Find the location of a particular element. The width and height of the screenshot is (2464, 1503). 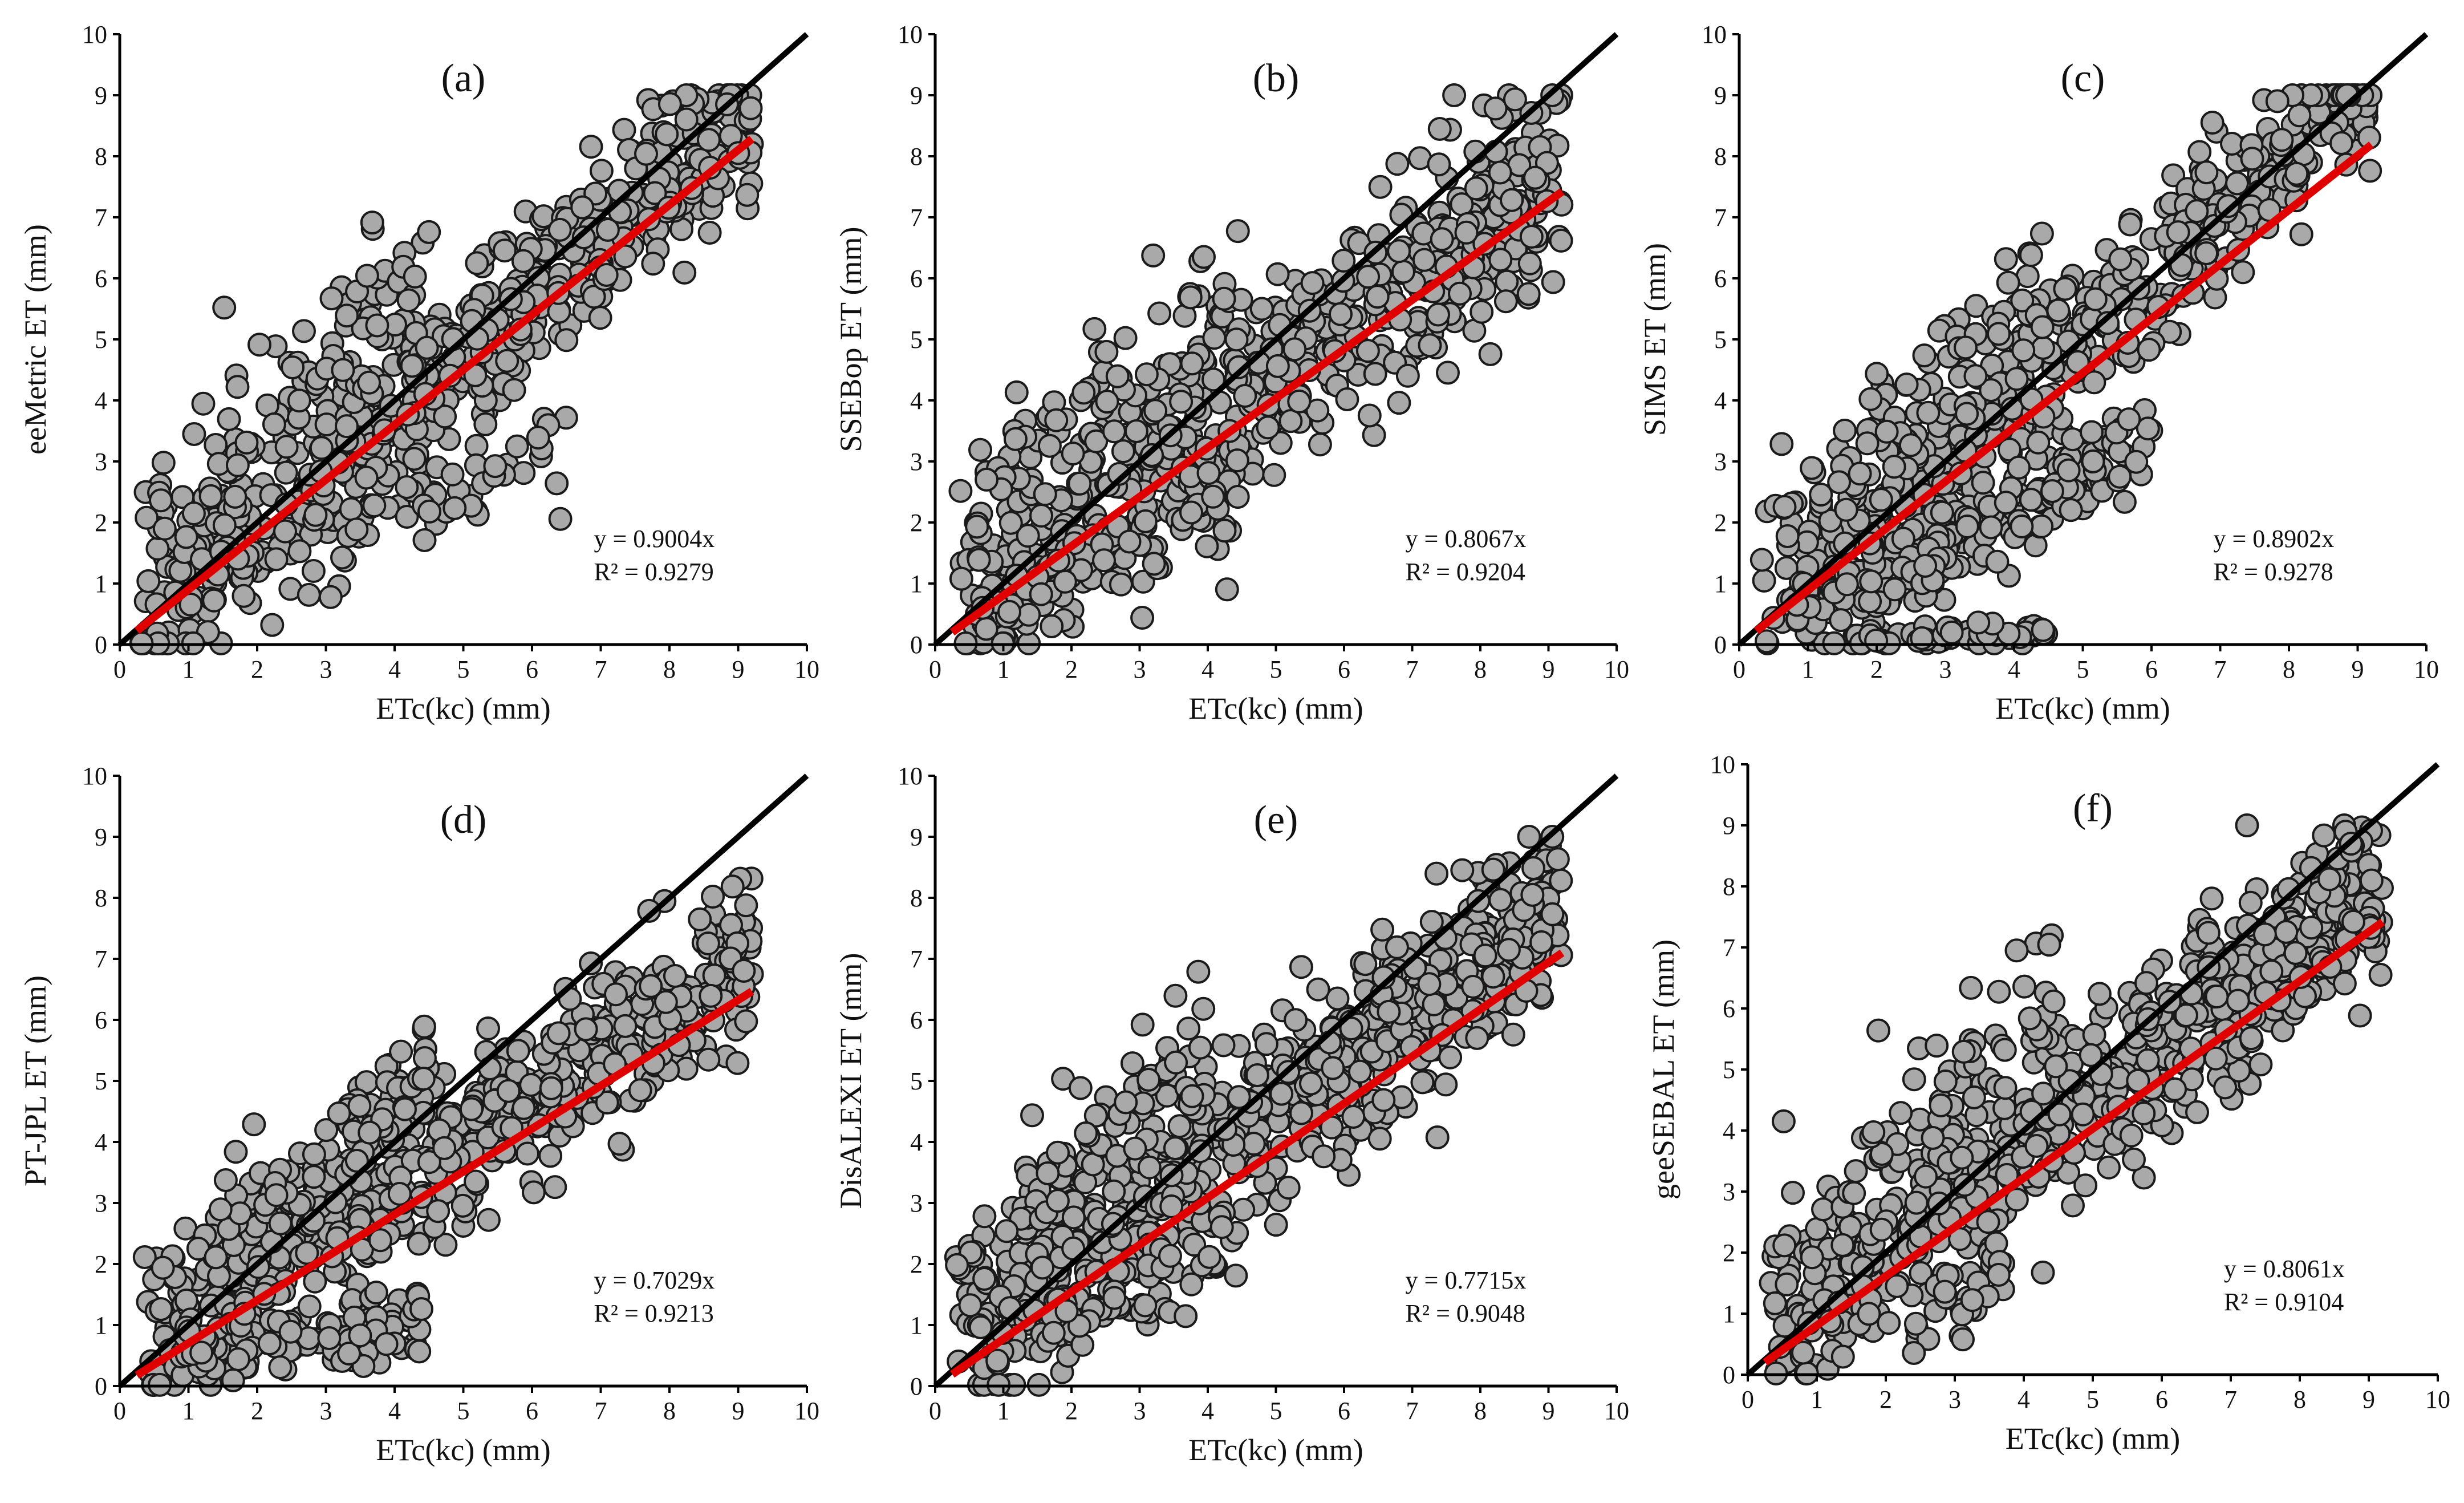

one-to-one-line is located at coordinates (463, 339).